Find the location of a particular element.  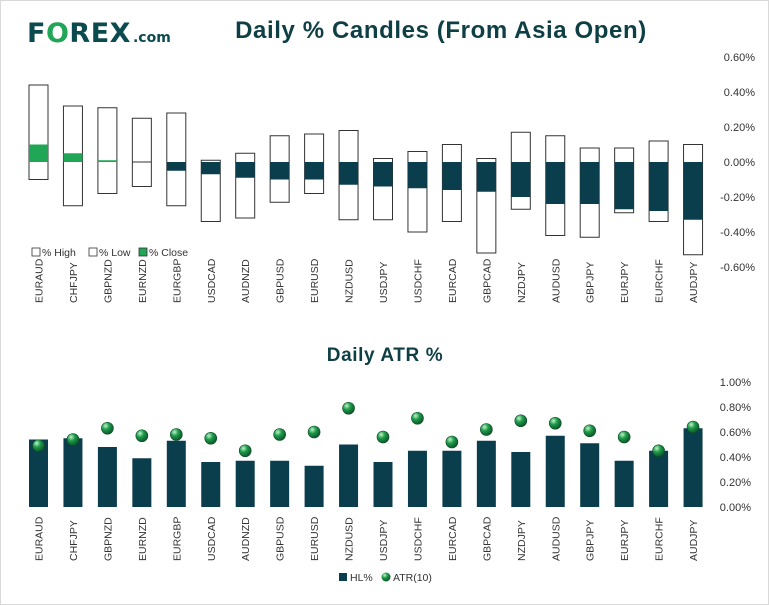

close-bar-gbpusd is located at coordinates (280, 171).